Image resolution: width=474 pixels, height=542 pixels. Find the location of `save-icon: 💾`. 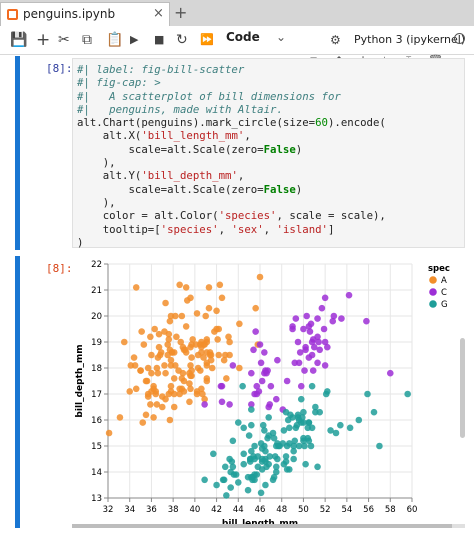

save-icon: 💾 is located at coordinates (19, 40).